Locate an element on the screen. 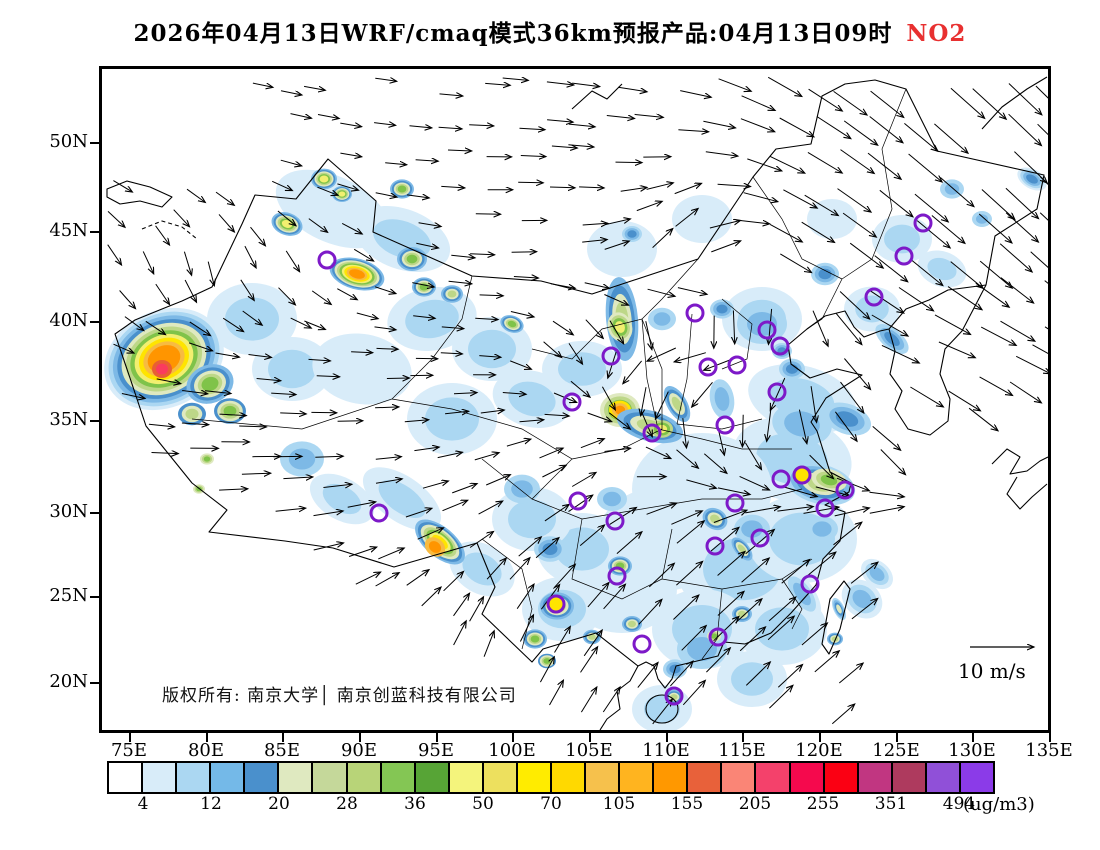  copyright-text: 版权所有: 南京大学│ 南京创蓝科技有限公司 is located at coordinates (339, 696).